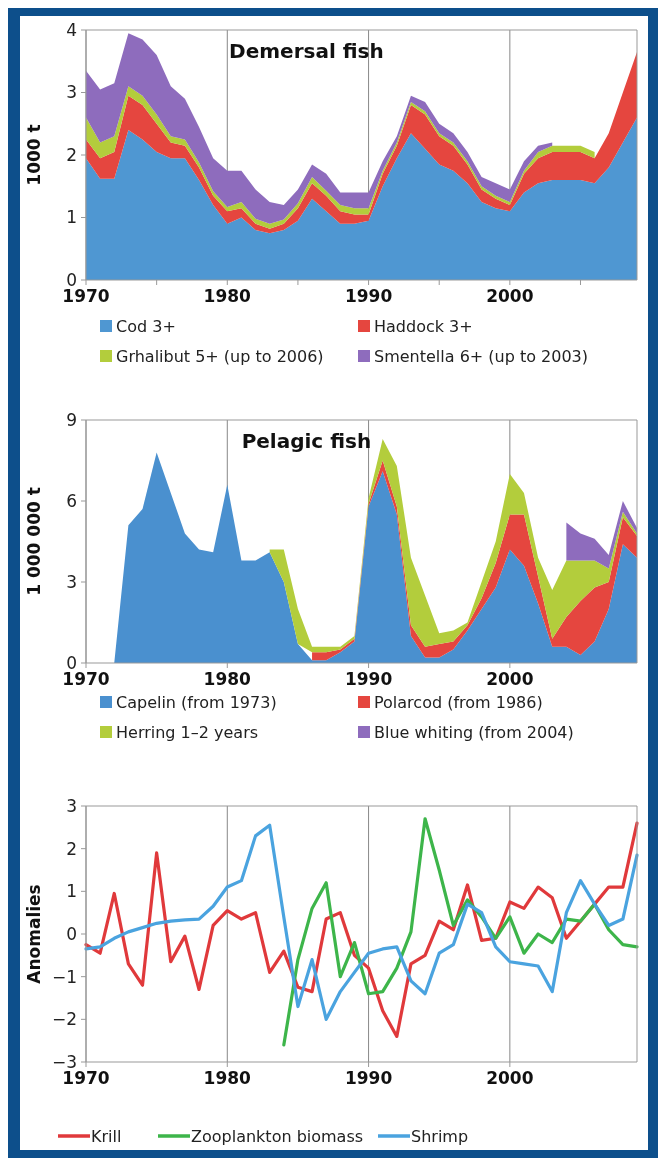 The height and width of the screenshot is (1166, 666). I want to click on legend-label: Herring 1–2 years, so click(187, 732).